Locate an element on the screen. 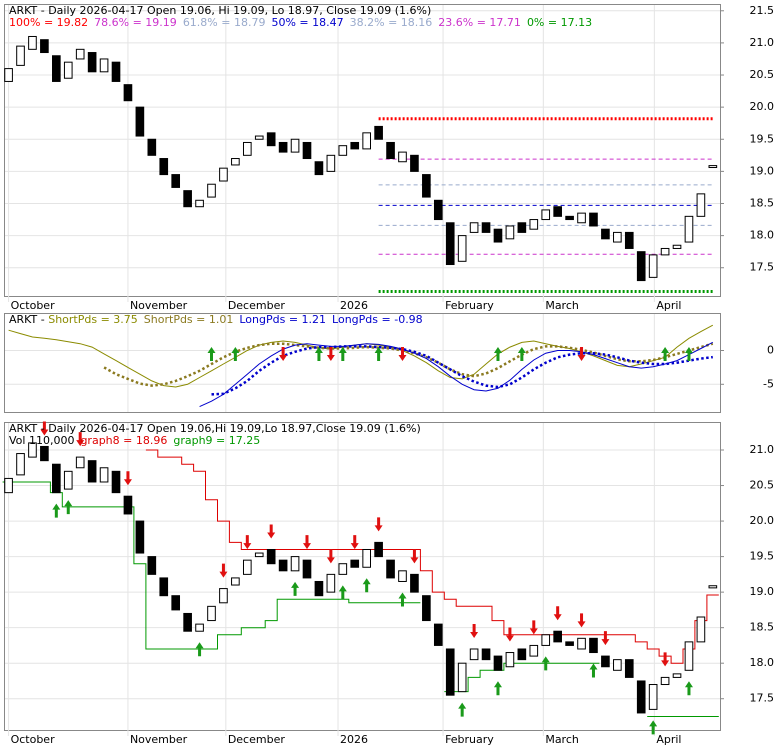  legend-entry: LongPds = -0.98 is located at coordinates (377, 319).